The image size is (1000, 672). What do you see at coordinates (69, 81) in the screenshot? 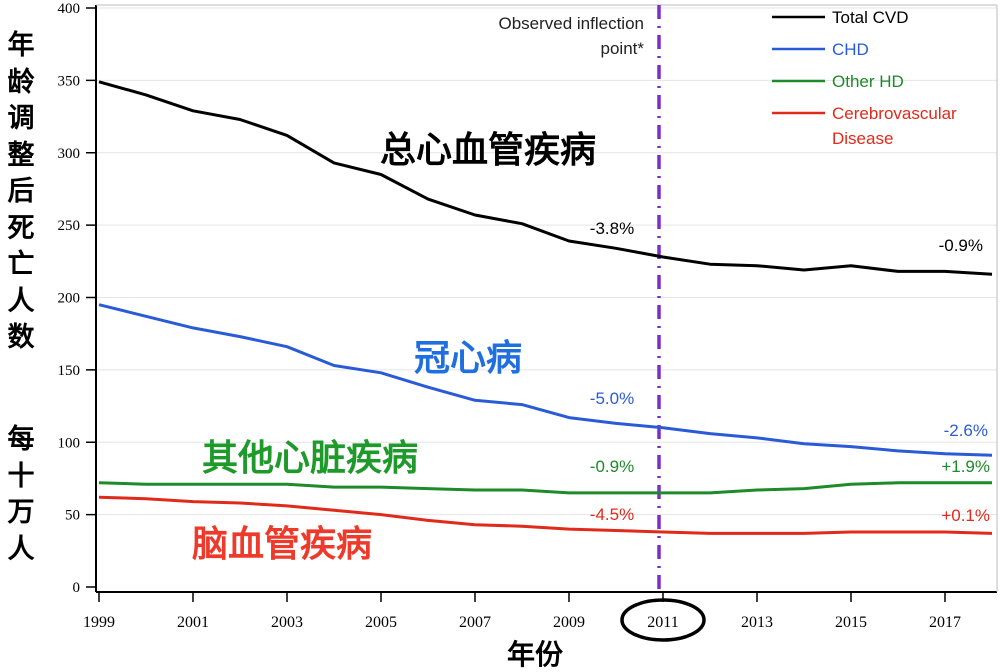
I see `y-tick-label: 350` at bounding box center [69, 81].